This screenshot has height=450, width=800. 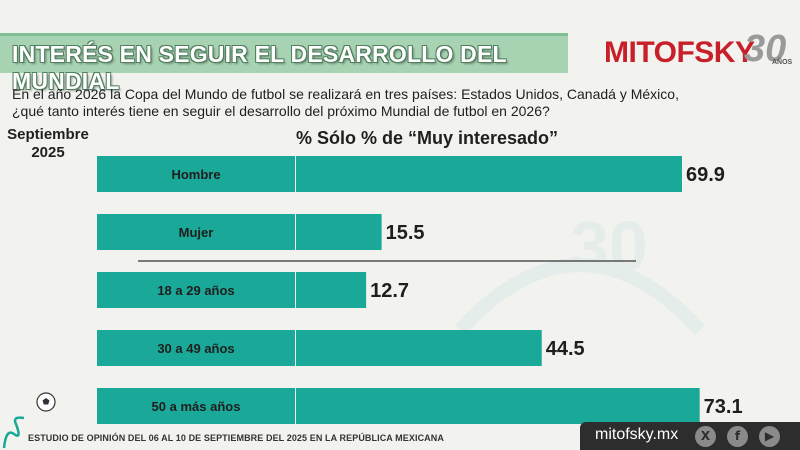 What do you see at coordinates (565, 349) in the screenshot?
I see `value-label-3: 44.5` at bounding box center [565, 349].